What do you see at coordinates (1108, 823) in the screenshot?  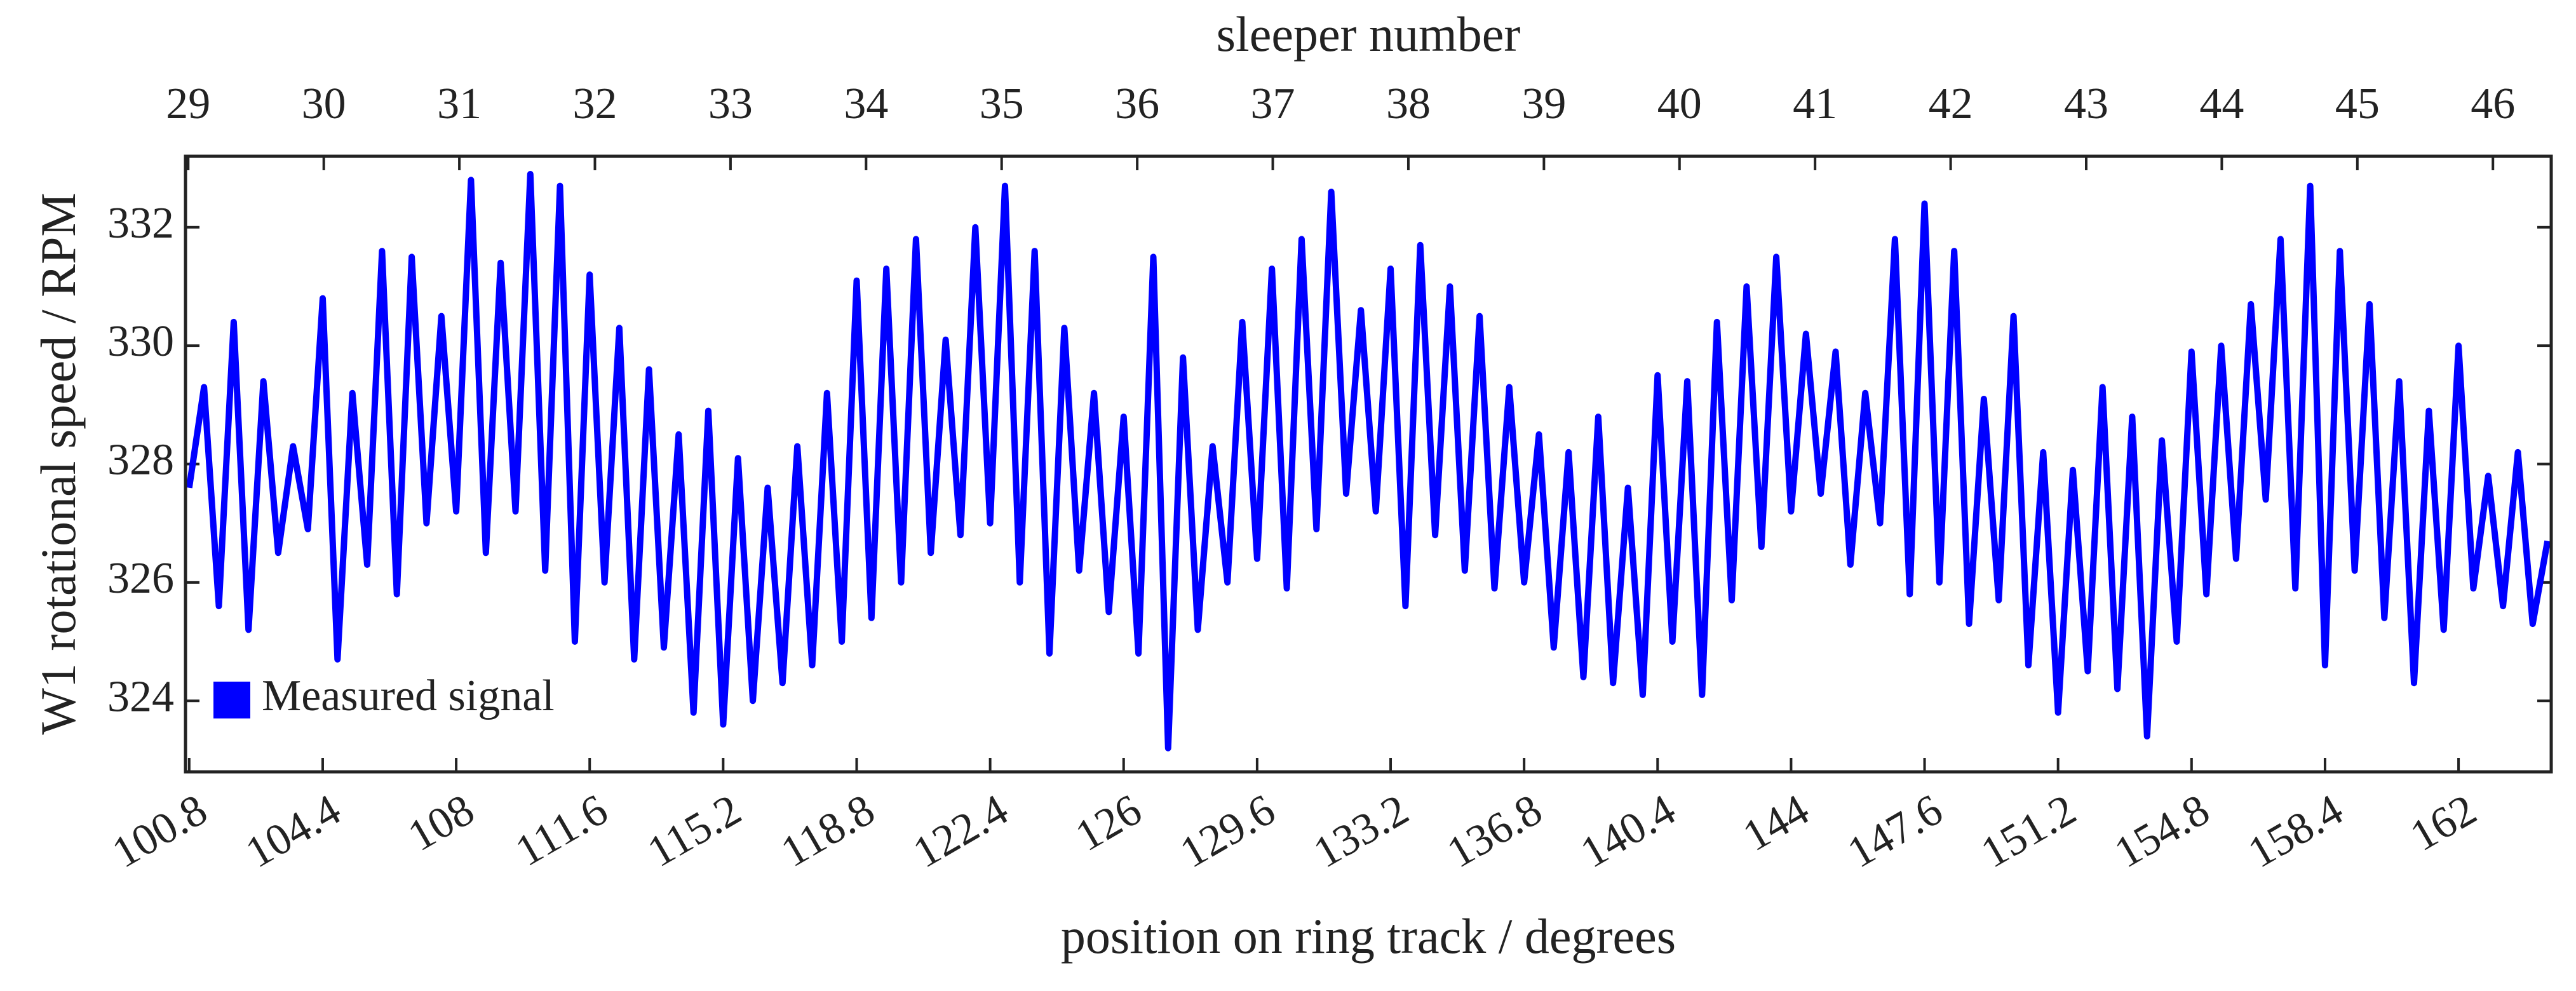 I see `x-tick-label: 126` at bounding box center [1108, 823].